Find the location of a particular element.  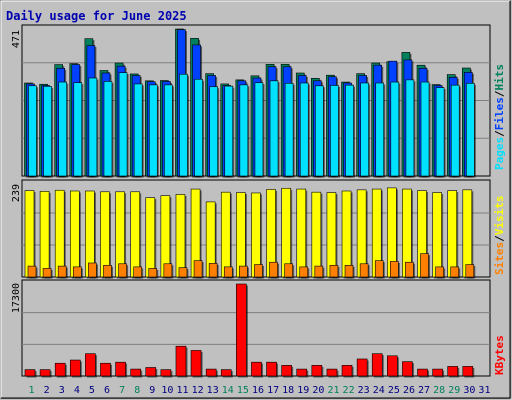

x-label-day-15: 15 is located at coordinates (243, 390).